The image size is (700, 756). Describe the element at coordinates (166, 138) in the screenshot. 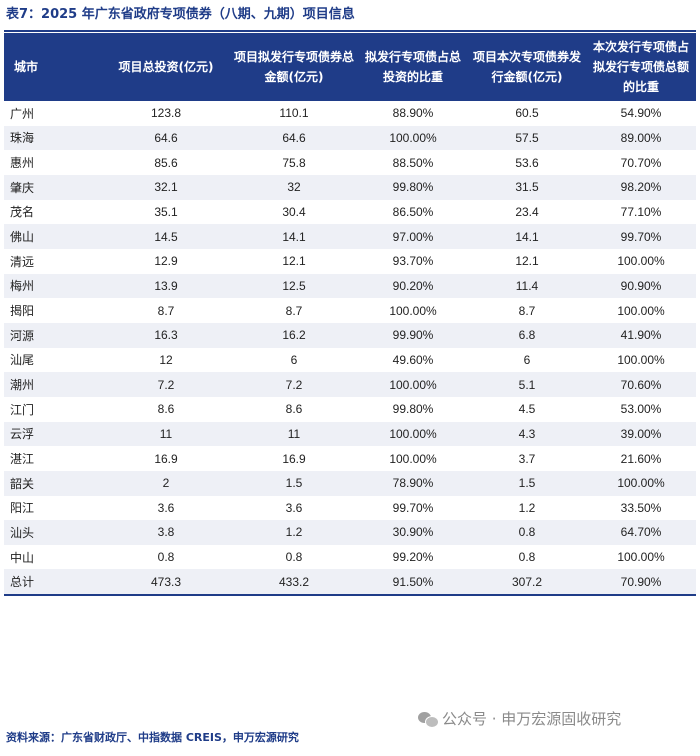

I see `cell-total-investment: 64.6` at that location.